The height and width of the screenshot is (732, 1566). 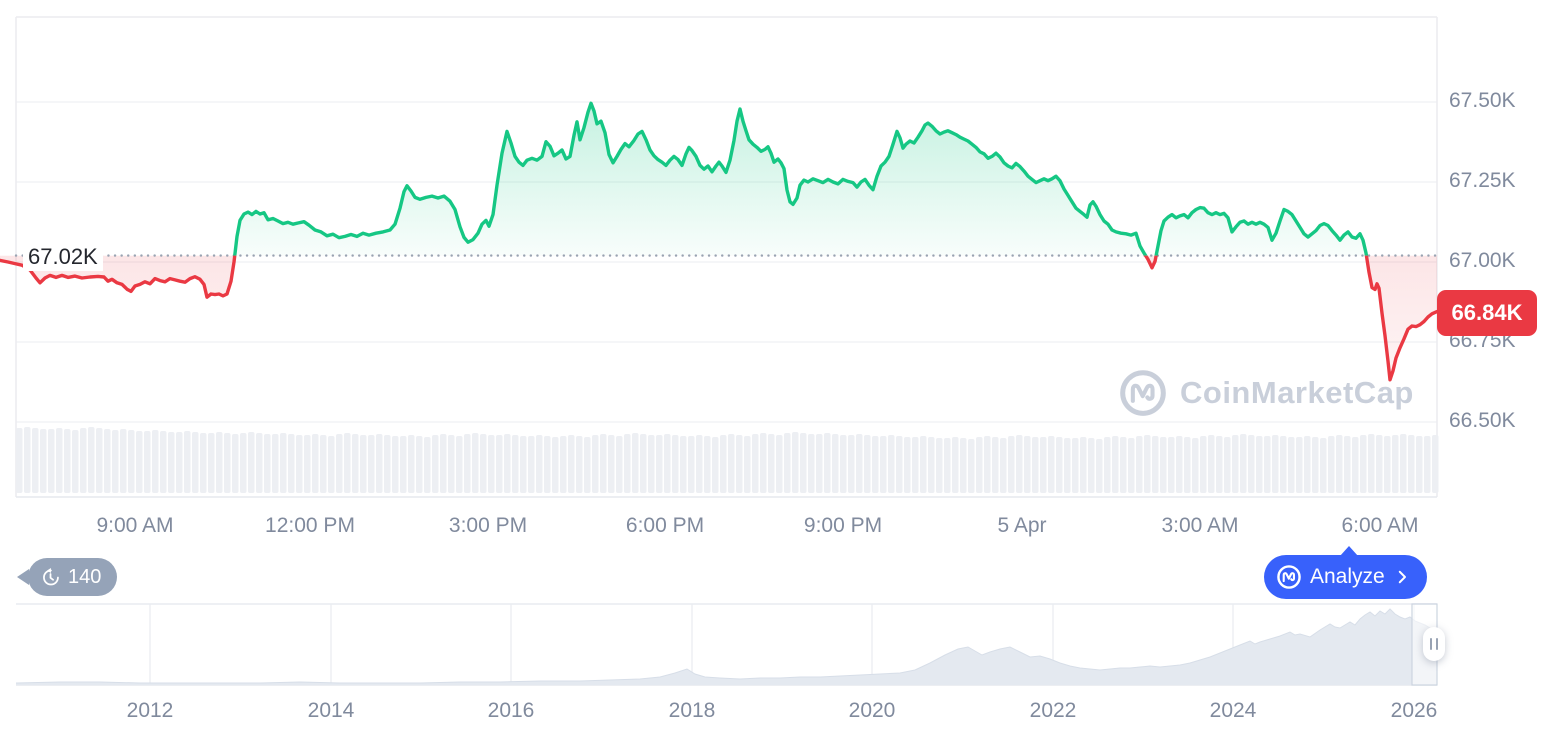 I want to click on cmc-logo-icon, so click(x=1289, y=577).